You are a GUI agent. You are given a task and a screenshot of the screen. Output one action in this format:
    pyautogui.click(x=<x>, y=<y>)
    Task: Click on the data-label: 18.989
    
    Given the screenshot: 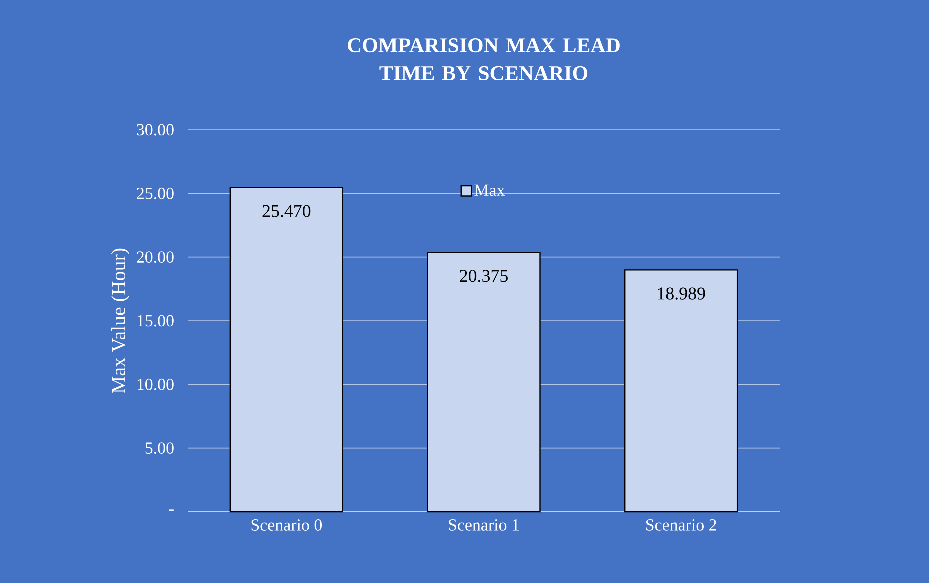 What is the action you would take?
    pyautogui.click(x=682, y=294)
    